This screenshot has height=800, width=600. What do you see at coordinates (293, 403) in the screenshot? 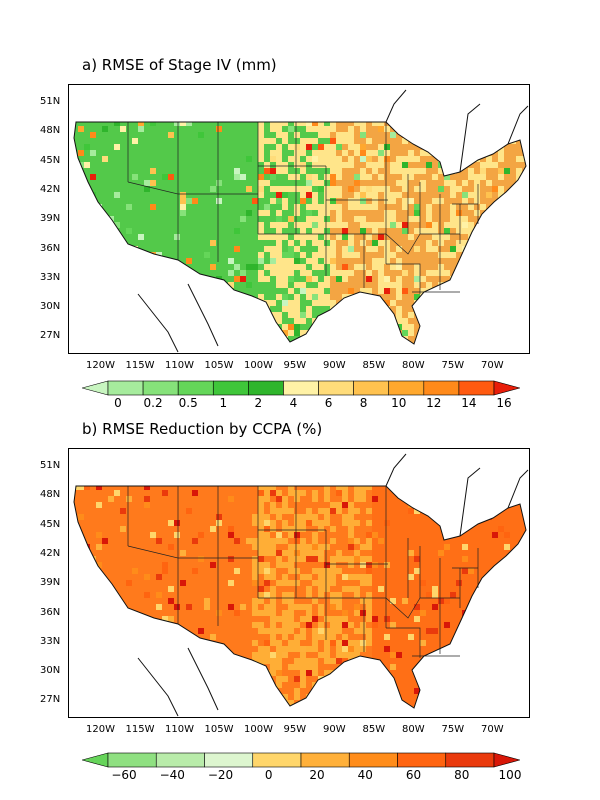
I see `colorbar-tick-label: 4` at bounding box center [293, 403].